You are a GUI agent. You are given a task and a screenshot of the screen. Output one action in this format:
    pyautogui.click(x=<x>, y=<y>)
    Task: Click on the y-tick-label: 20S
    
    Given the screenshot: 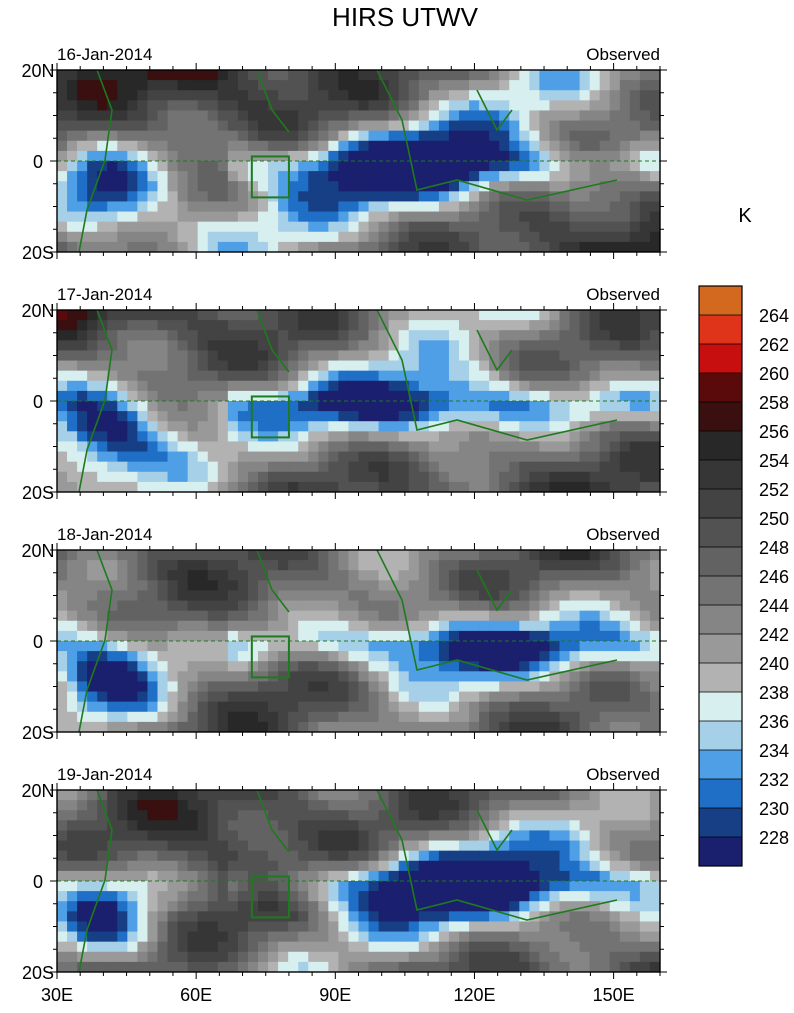 What is the action you would take?
    pyautogui.click(x=38, y=253)
    